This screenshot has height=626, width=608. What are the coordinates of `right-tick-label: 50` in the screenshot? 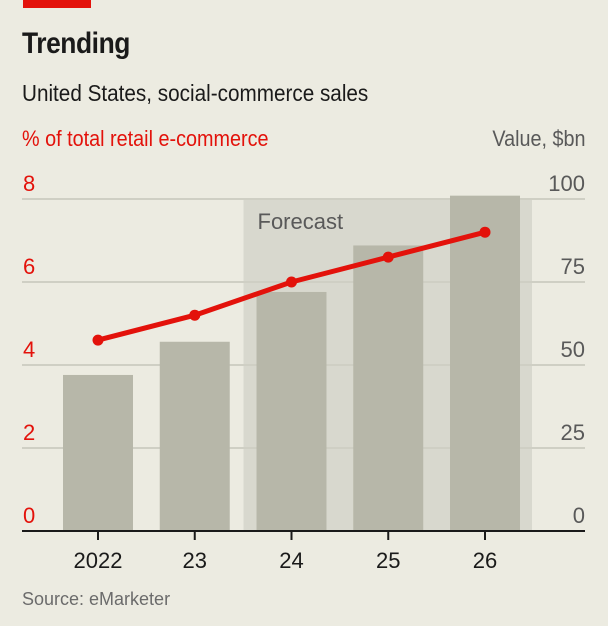 It's located at (573, 349).